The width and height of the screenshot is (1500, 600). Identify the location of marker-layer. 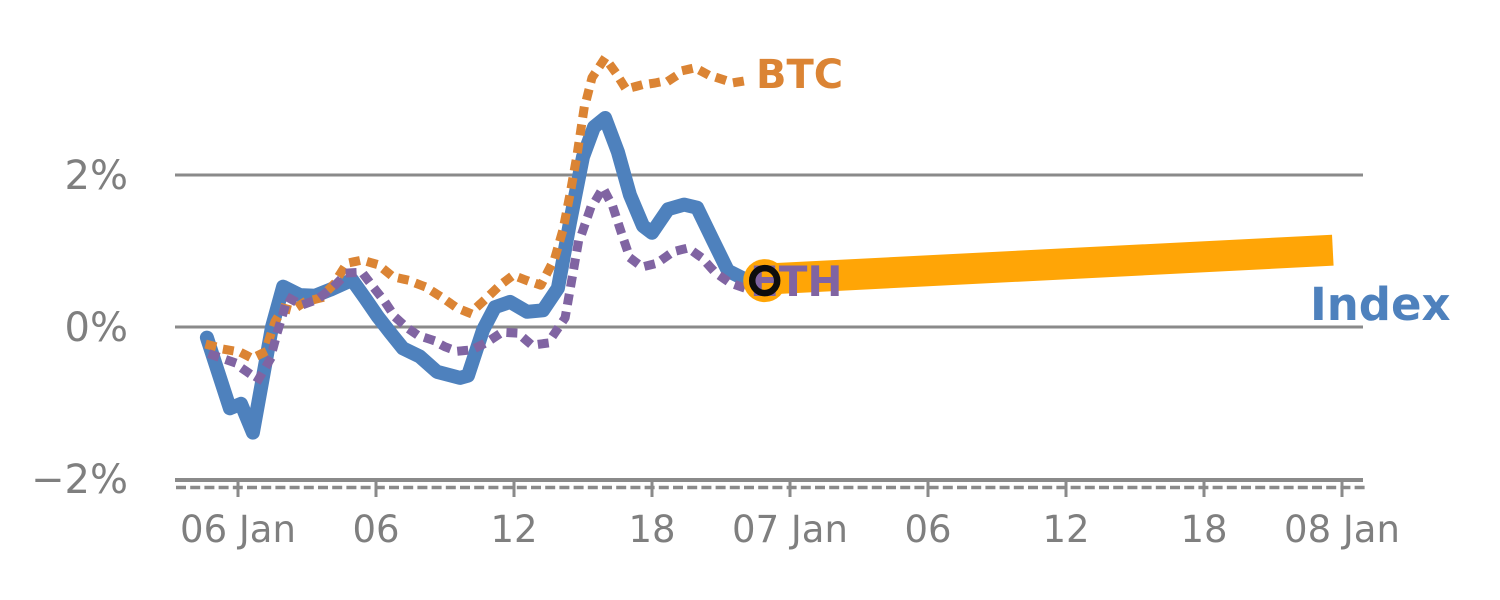
(764, 280).